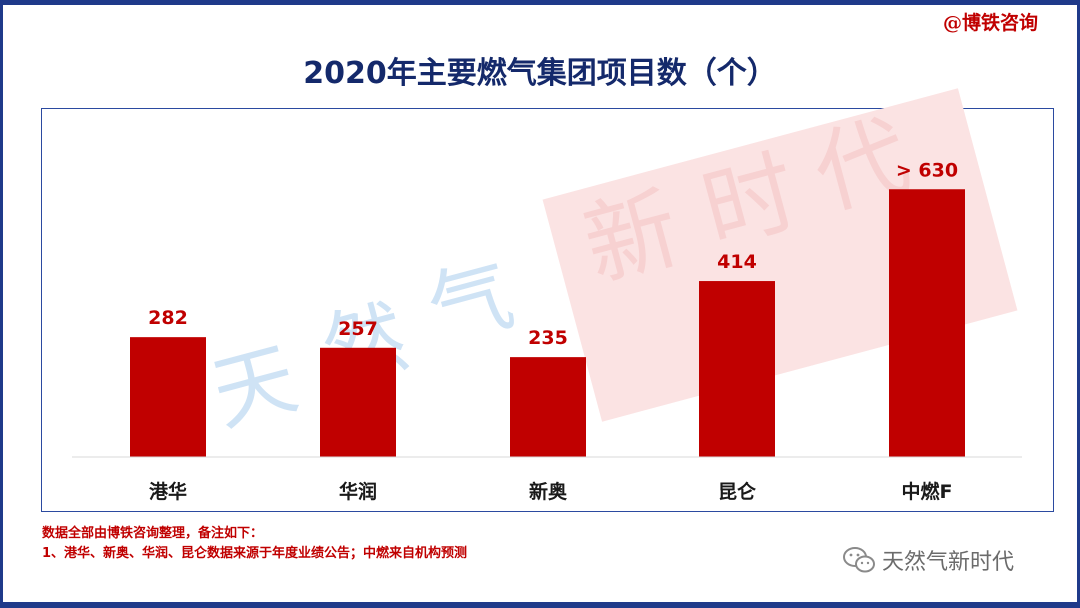 This screenshot has height=608, width=1080. I want to click on frame-right-border, so click(1078, 304).